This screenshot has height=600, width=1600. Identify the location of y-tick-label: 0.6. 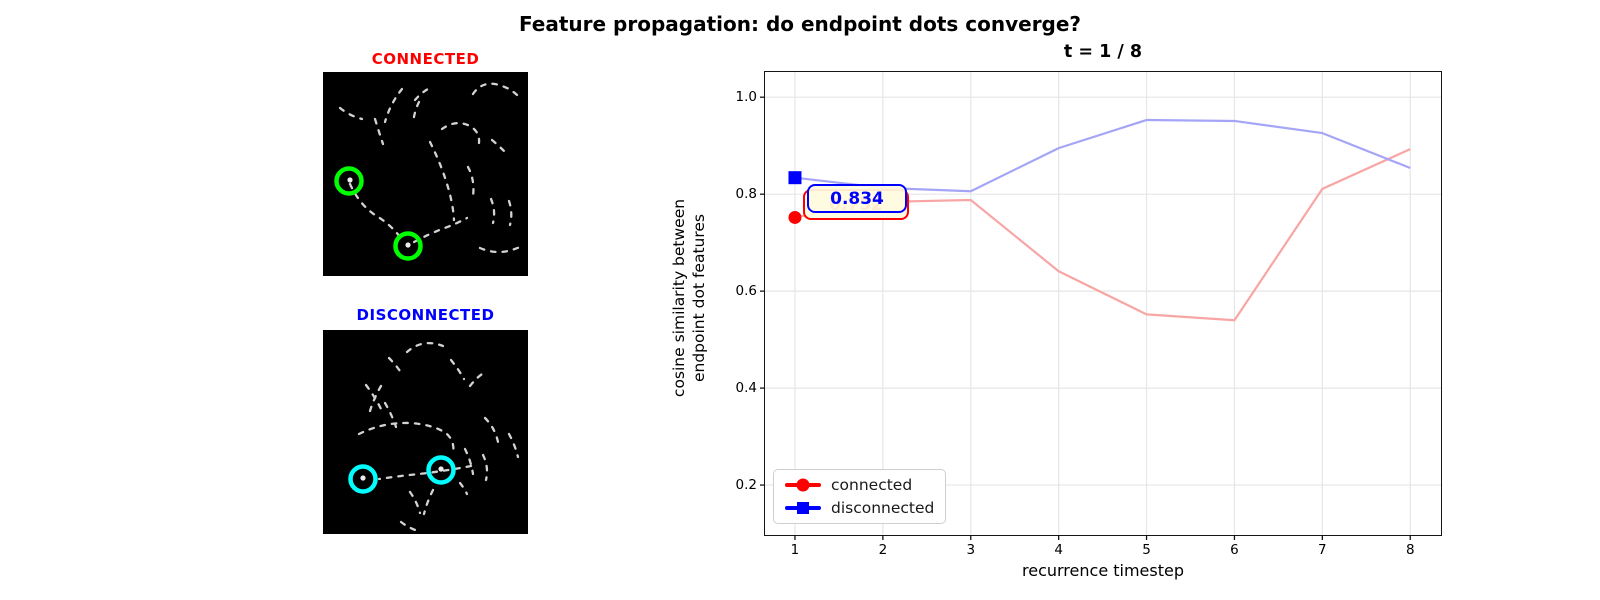
(746, 291).